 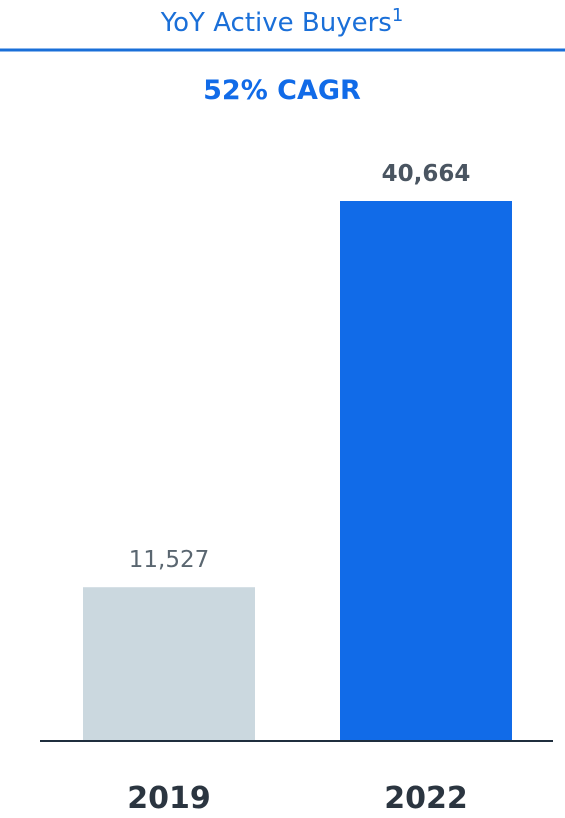 What do you see at coordinates (169, 560) in the screenshot?
I see `data-label-2019: 11,527` at bounding box center [169, 560].